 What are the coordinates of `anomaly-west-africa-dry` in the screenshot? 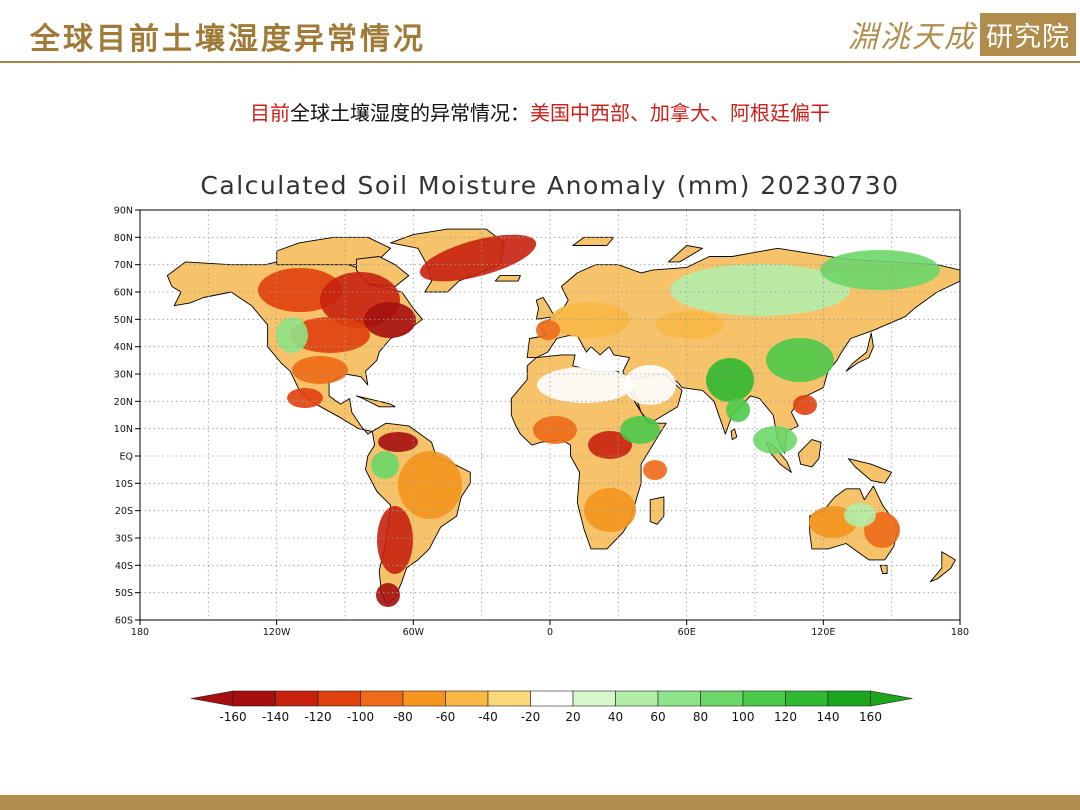 It's located at (555, 430).